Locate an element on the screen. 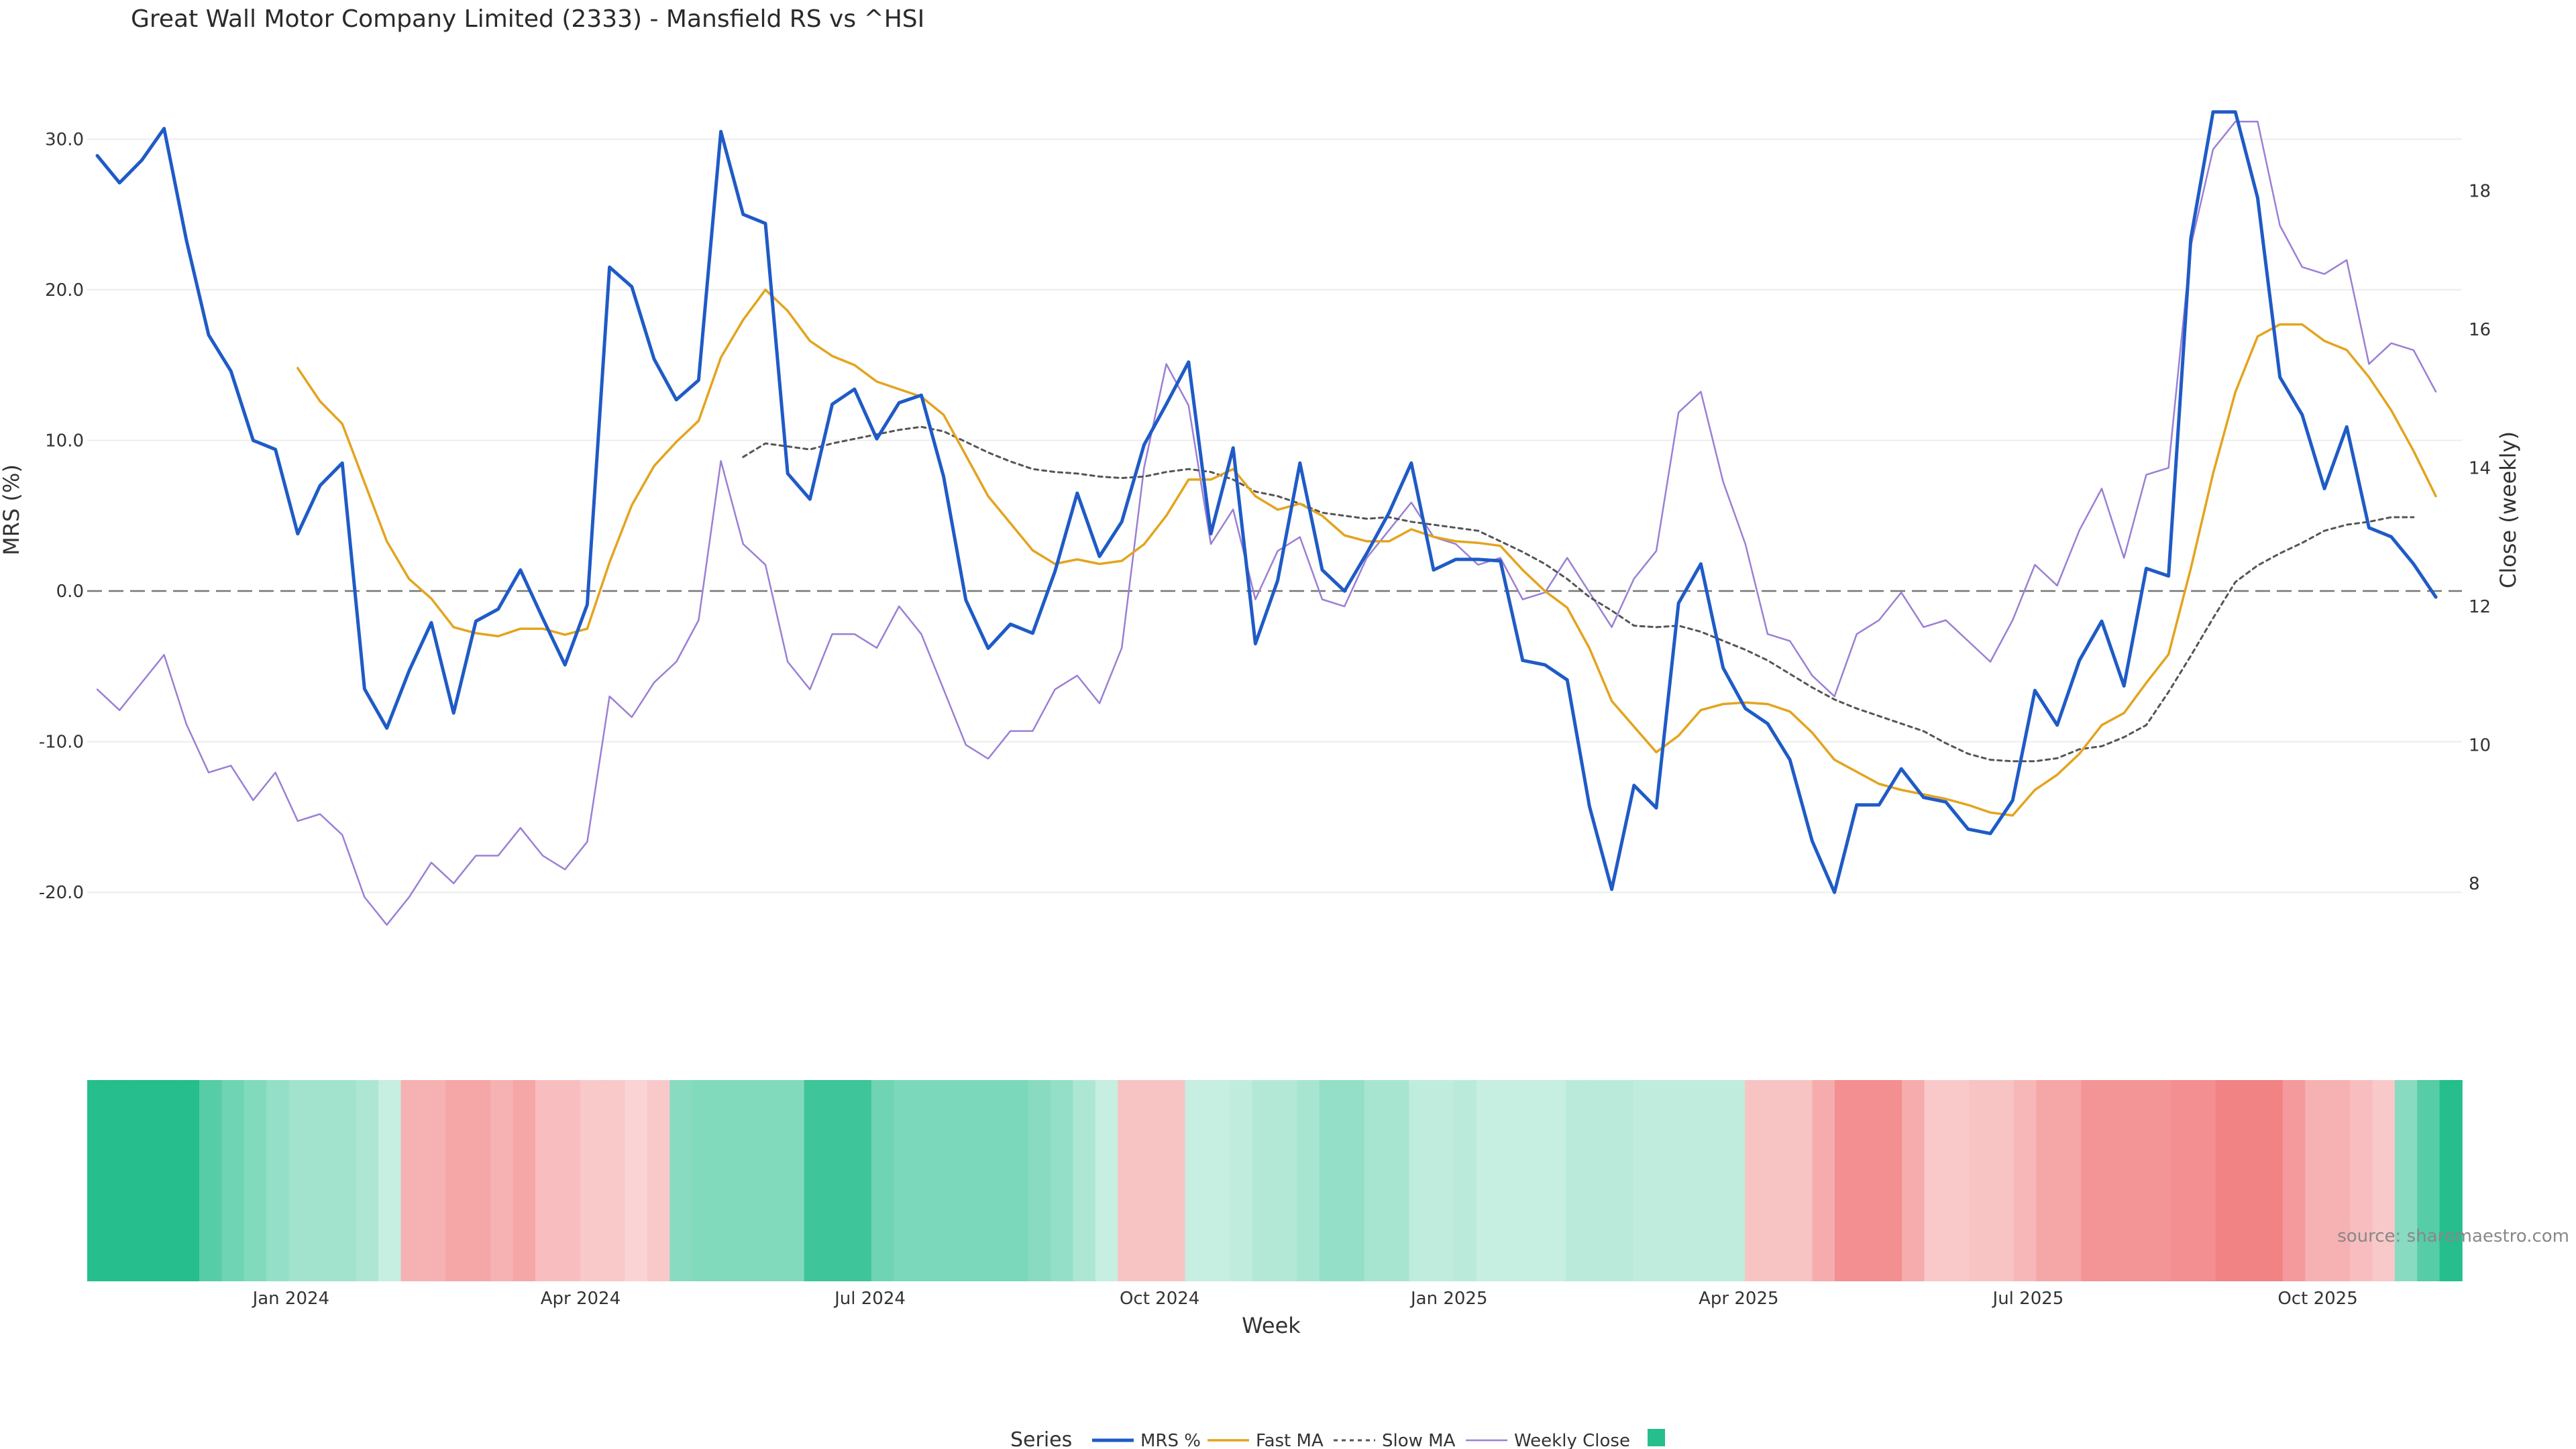  right-tick-label: 14 is located at coordinates (2480, 468).